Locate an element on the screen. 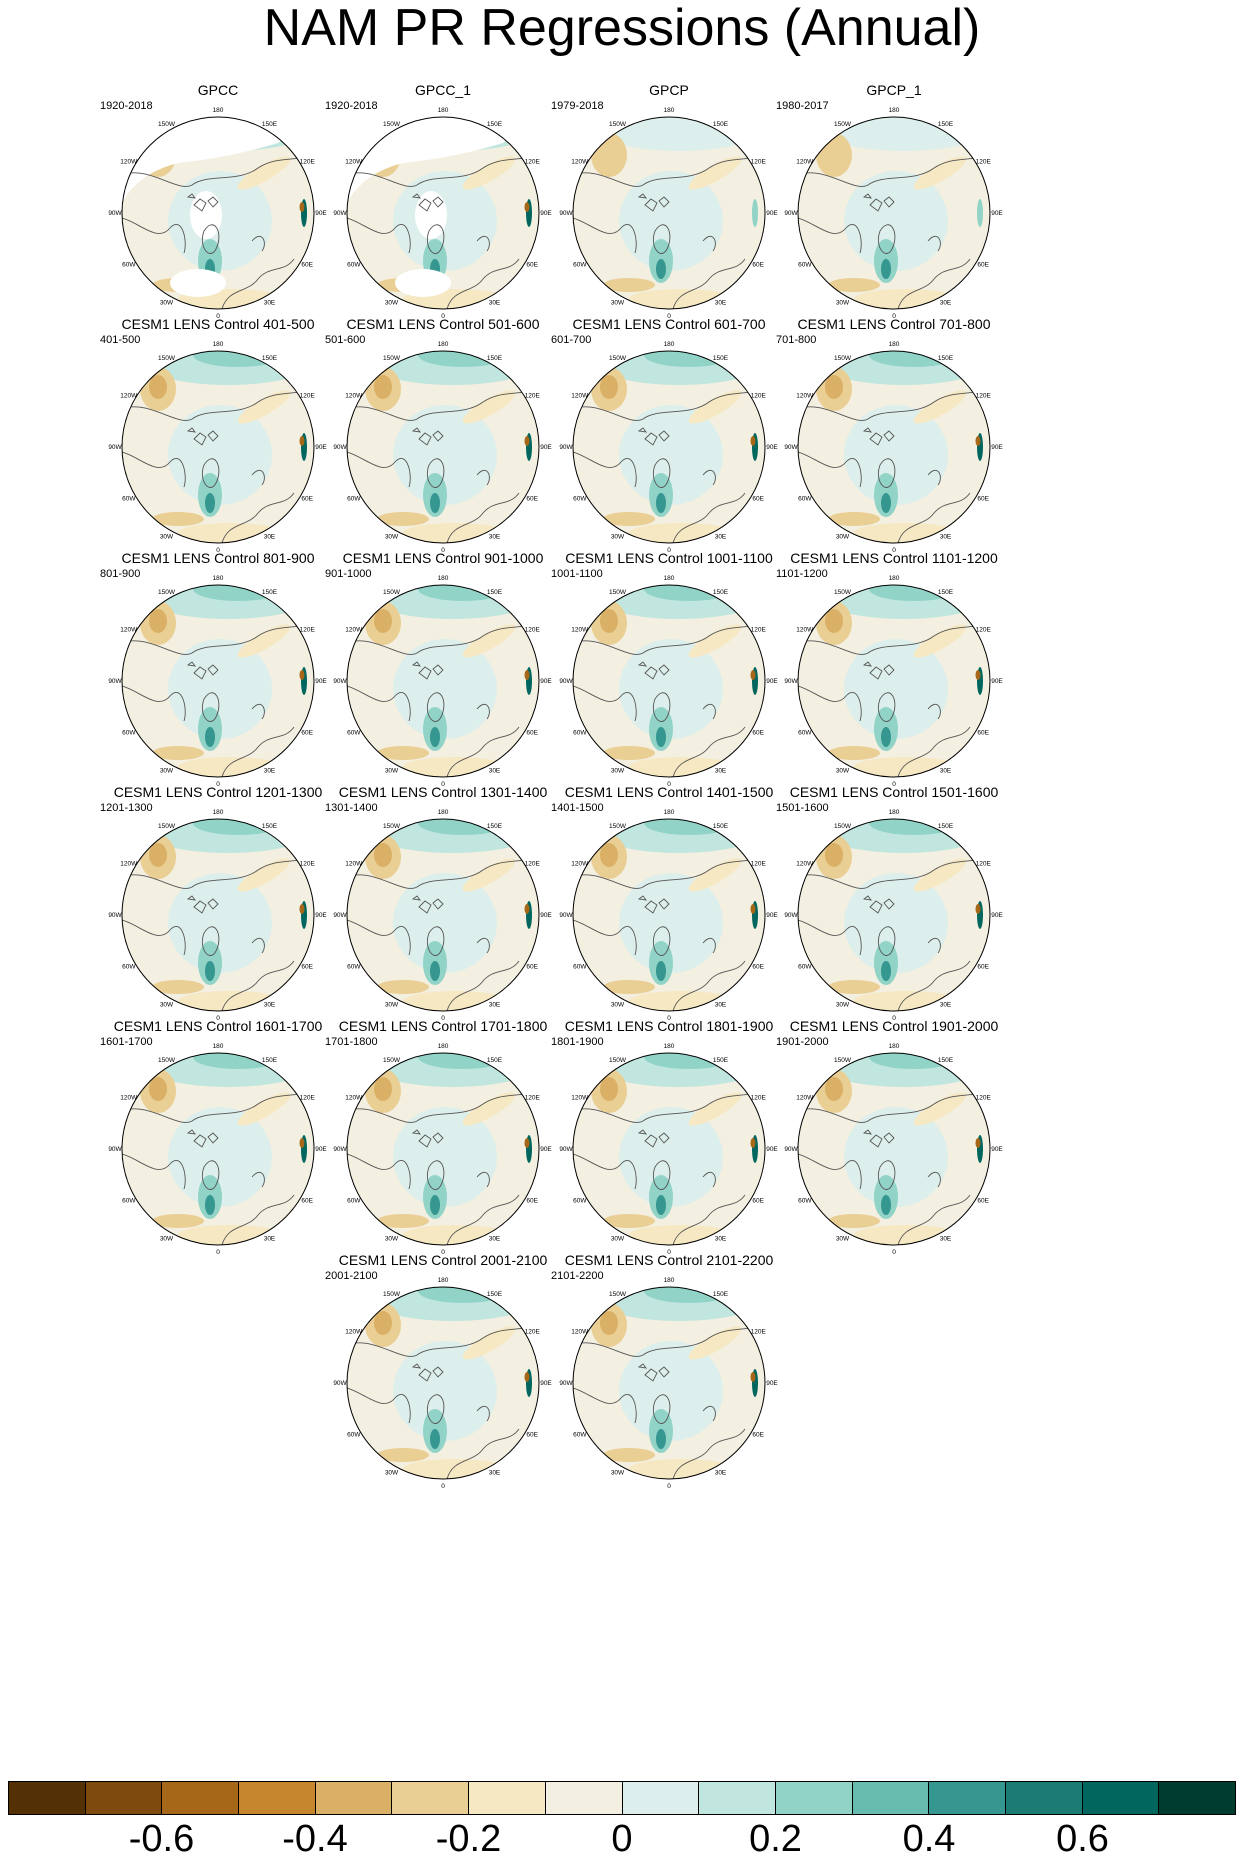 The height and width of the screenshot is (1860, 1244). colorbar is located at coordinates (622, 1798).